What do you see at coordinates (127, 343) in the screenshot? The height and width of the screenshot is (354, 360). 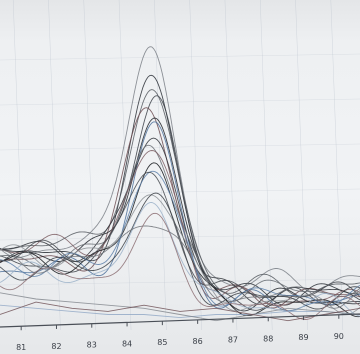 I see `x-tick-label-84: 84` at bounding box center [127, 343].